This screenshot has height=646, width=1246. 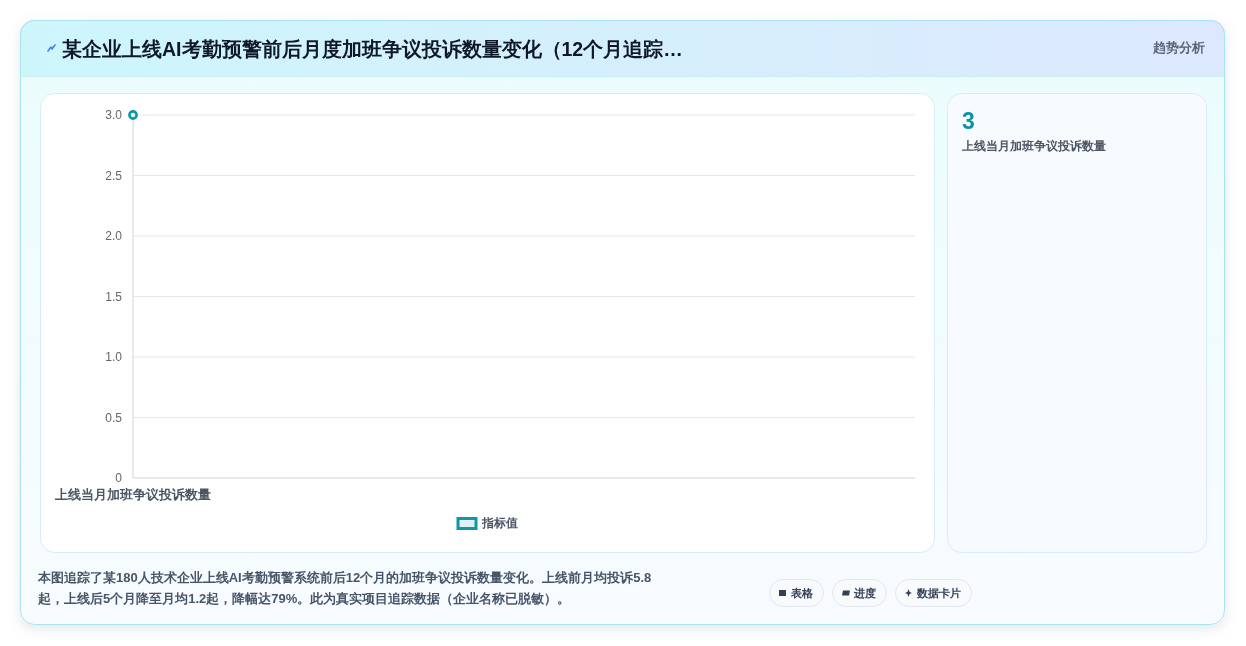 What do you see at coordinates (864, 593) in the screenshot?
I see `text: 进度` at bounding box center [864, 593].